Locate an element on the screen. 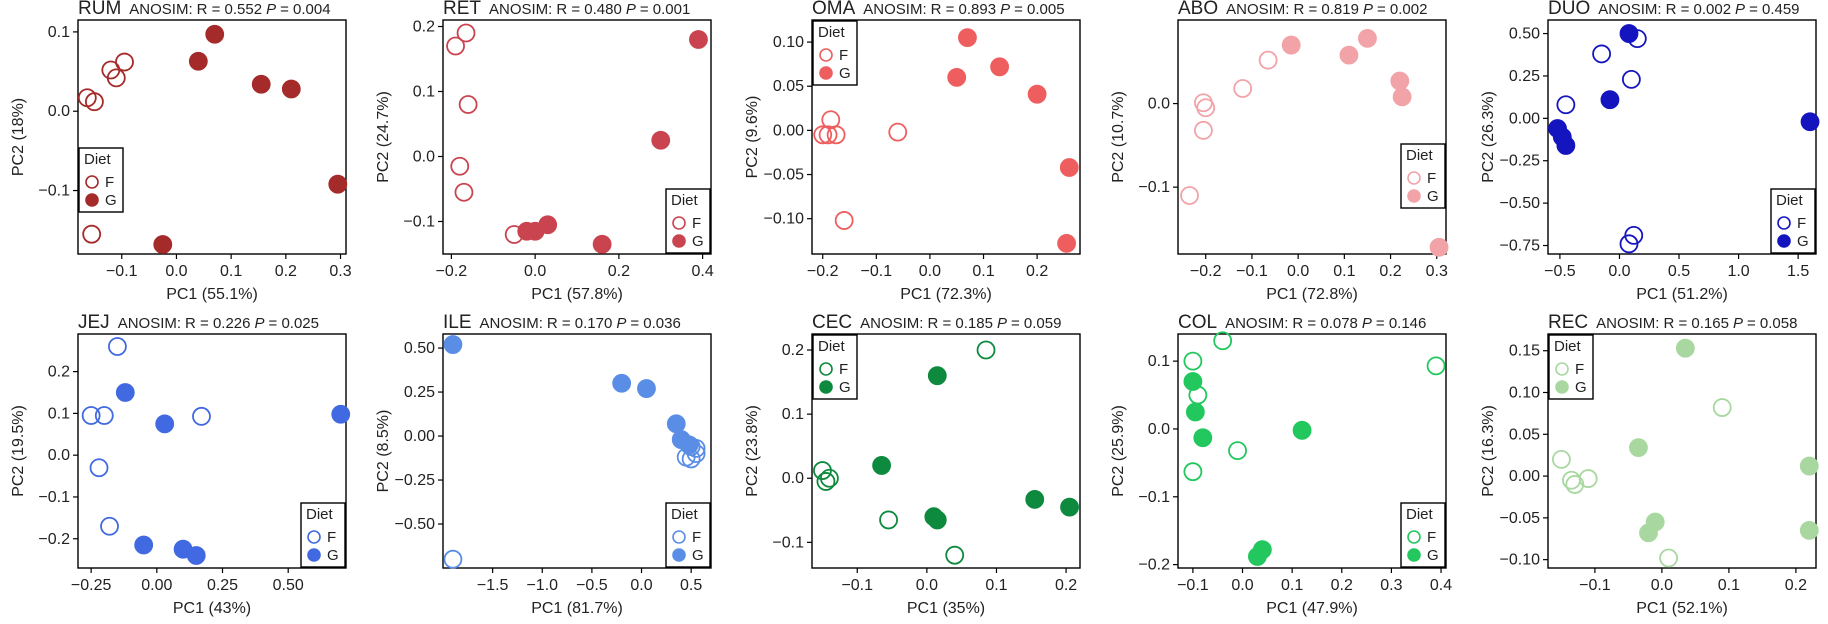 The image size is (1828, 624). panel-title: JEJ ANOSIM: R = 0.226 P = 0.025 is located at coordinates (198, 322).